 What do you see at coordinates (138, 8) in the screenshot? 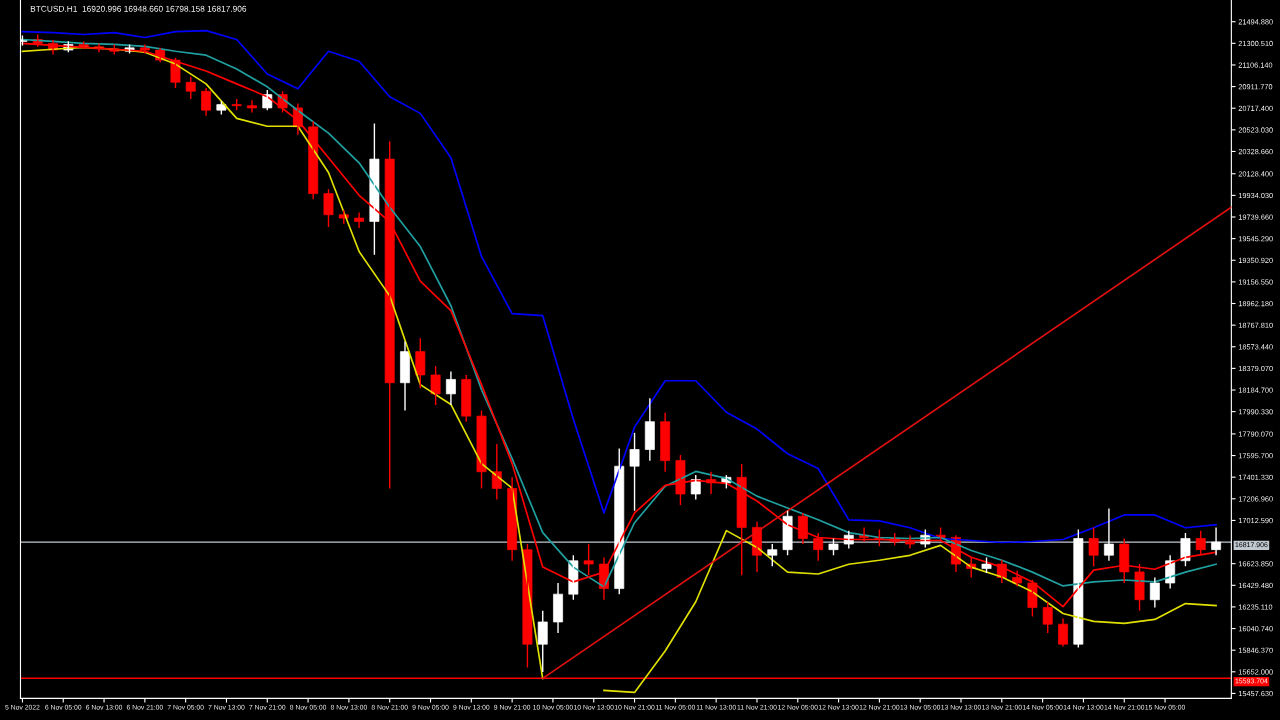
I see `text: BTCUSD.H1 16920.996 16948.660 16798.158 16817.906` at bounding box center [138, 8].